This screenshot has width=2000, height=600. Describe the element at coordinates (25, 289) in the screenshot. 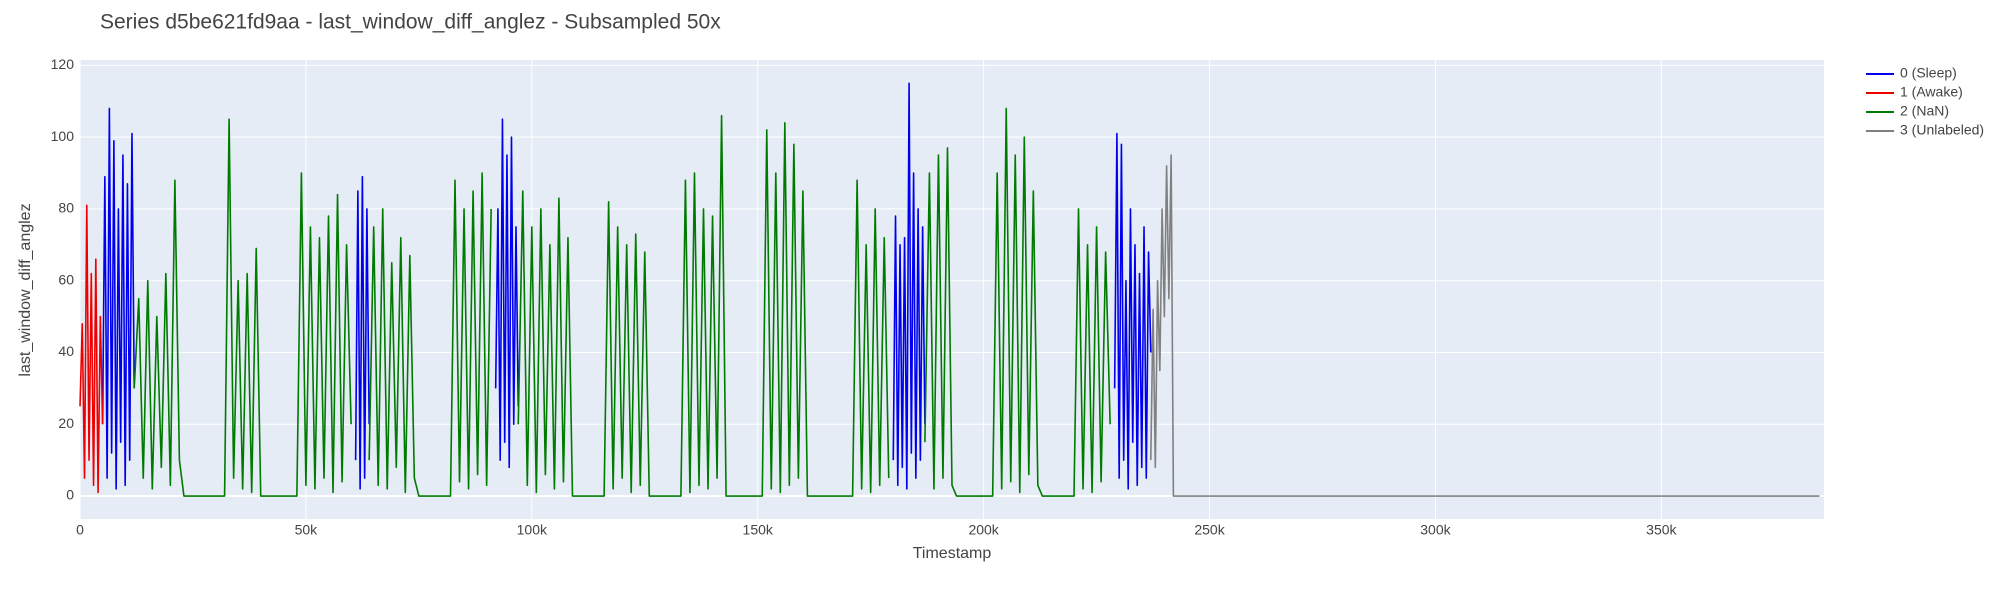

I see `y-axis-title: last_window_diff_anglez` at that location.